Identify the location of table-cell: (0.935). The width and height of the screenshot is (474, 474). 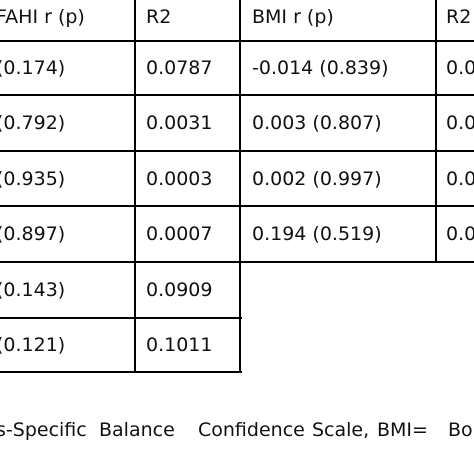
(33, 178).